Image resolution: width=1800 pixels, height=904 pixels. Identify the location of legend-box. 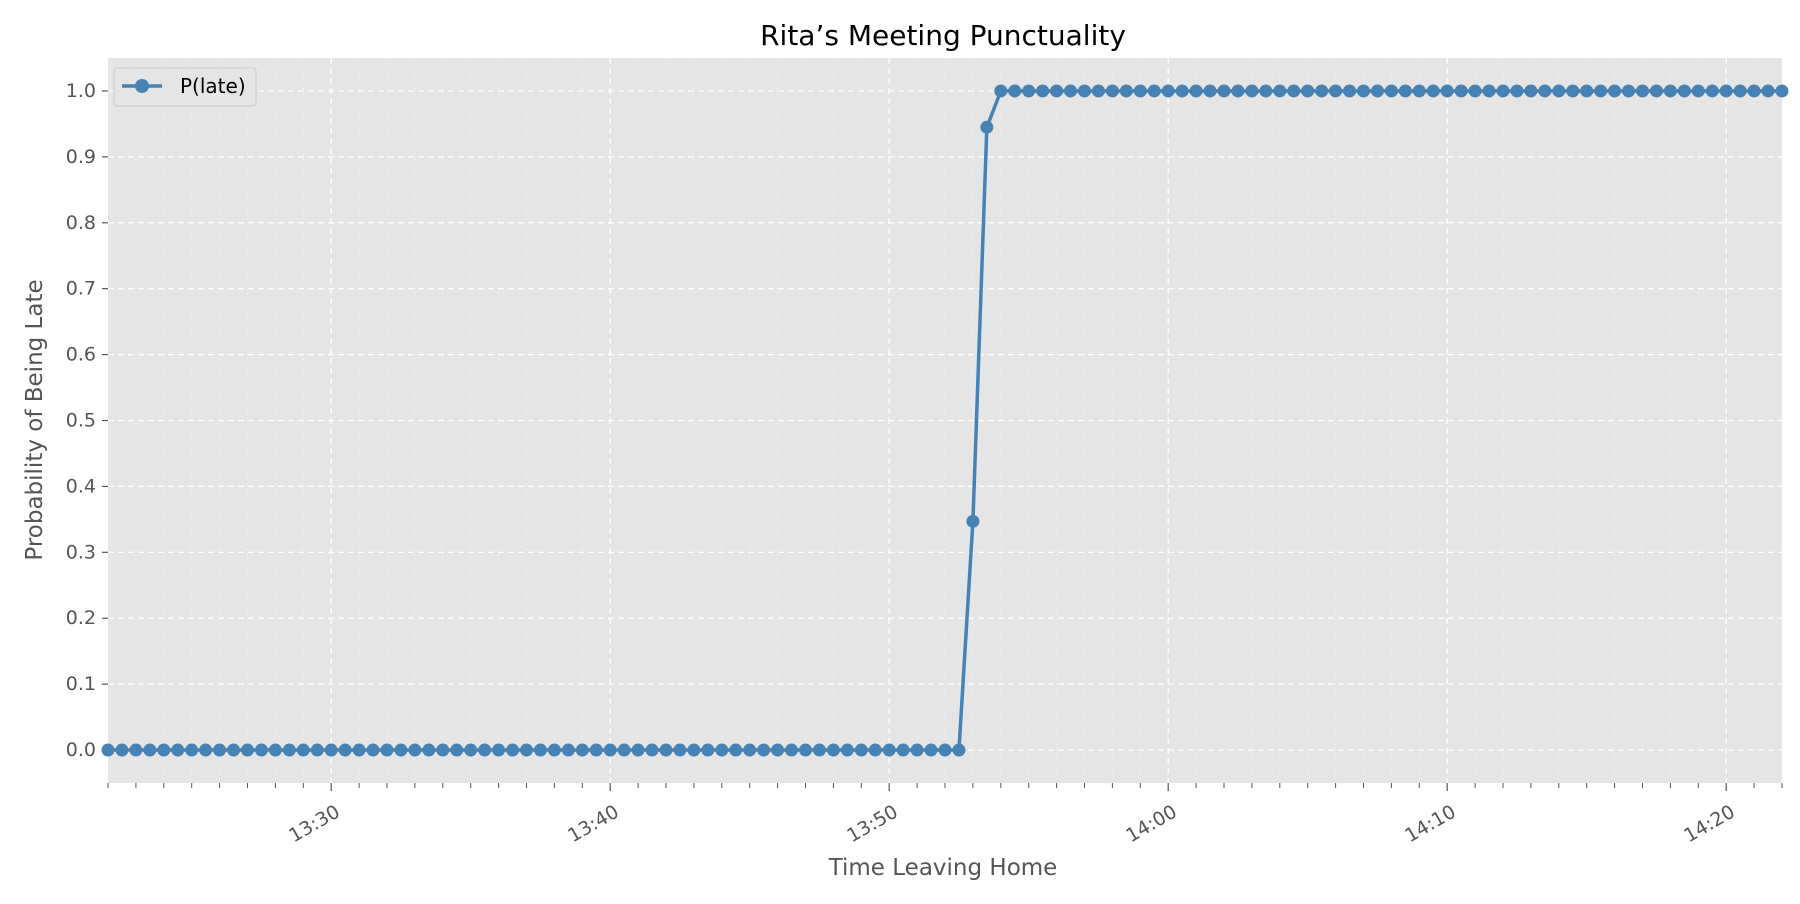
(185, 87).